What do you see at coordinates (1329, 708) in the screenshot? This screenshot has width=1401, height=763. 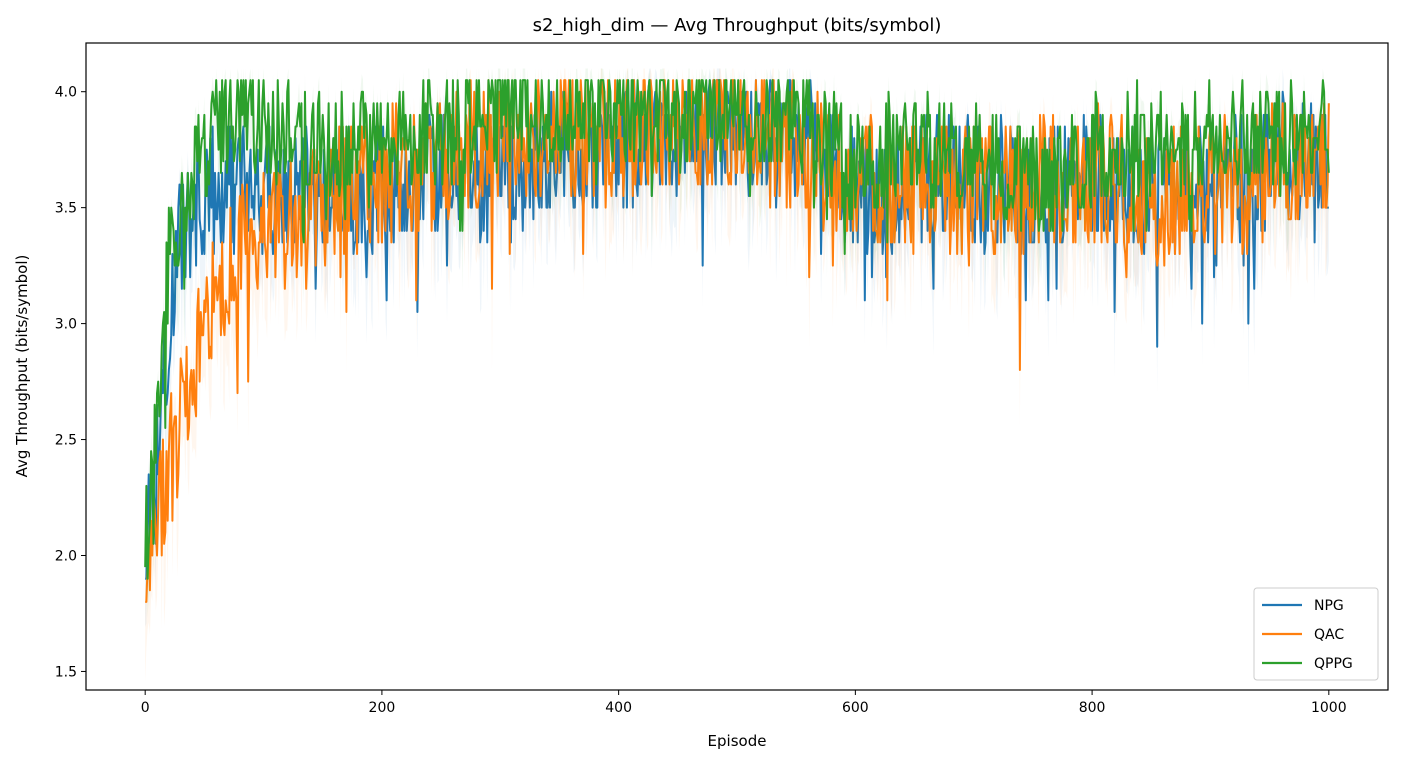 I see `x-tick-label: 1000` at bounding box center [1329, 708].